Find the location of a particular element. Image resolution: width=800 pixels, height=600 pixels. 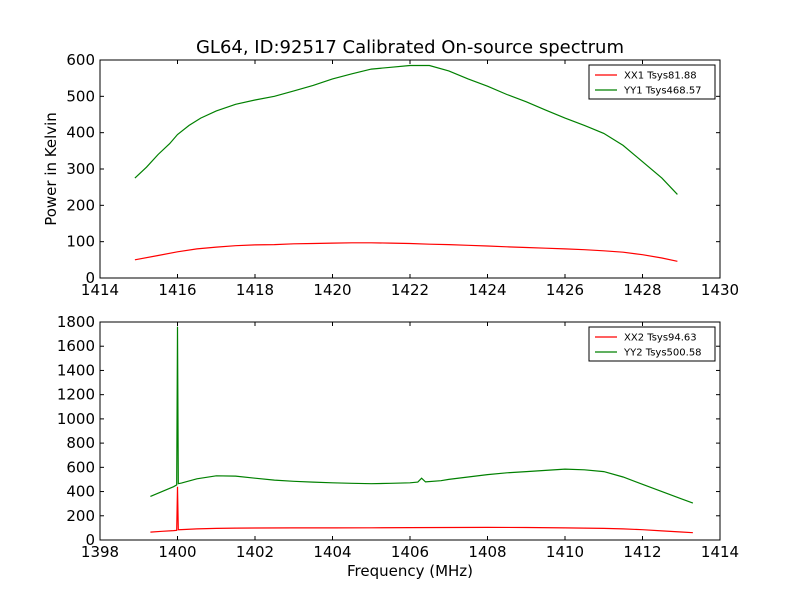

x-tick-label: 1408 is located at coordinates (487, 552).